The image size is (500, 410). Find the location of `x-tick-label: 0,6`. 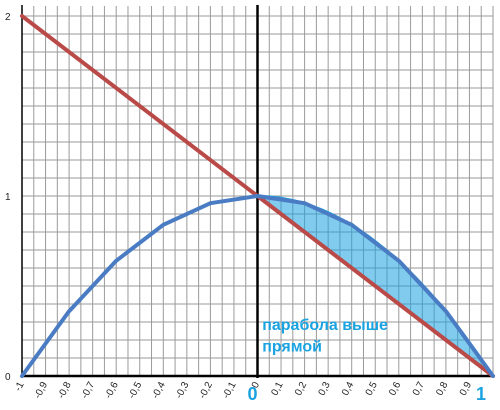

x-tick-label: 0,6 is located at coordinates (395, 389).